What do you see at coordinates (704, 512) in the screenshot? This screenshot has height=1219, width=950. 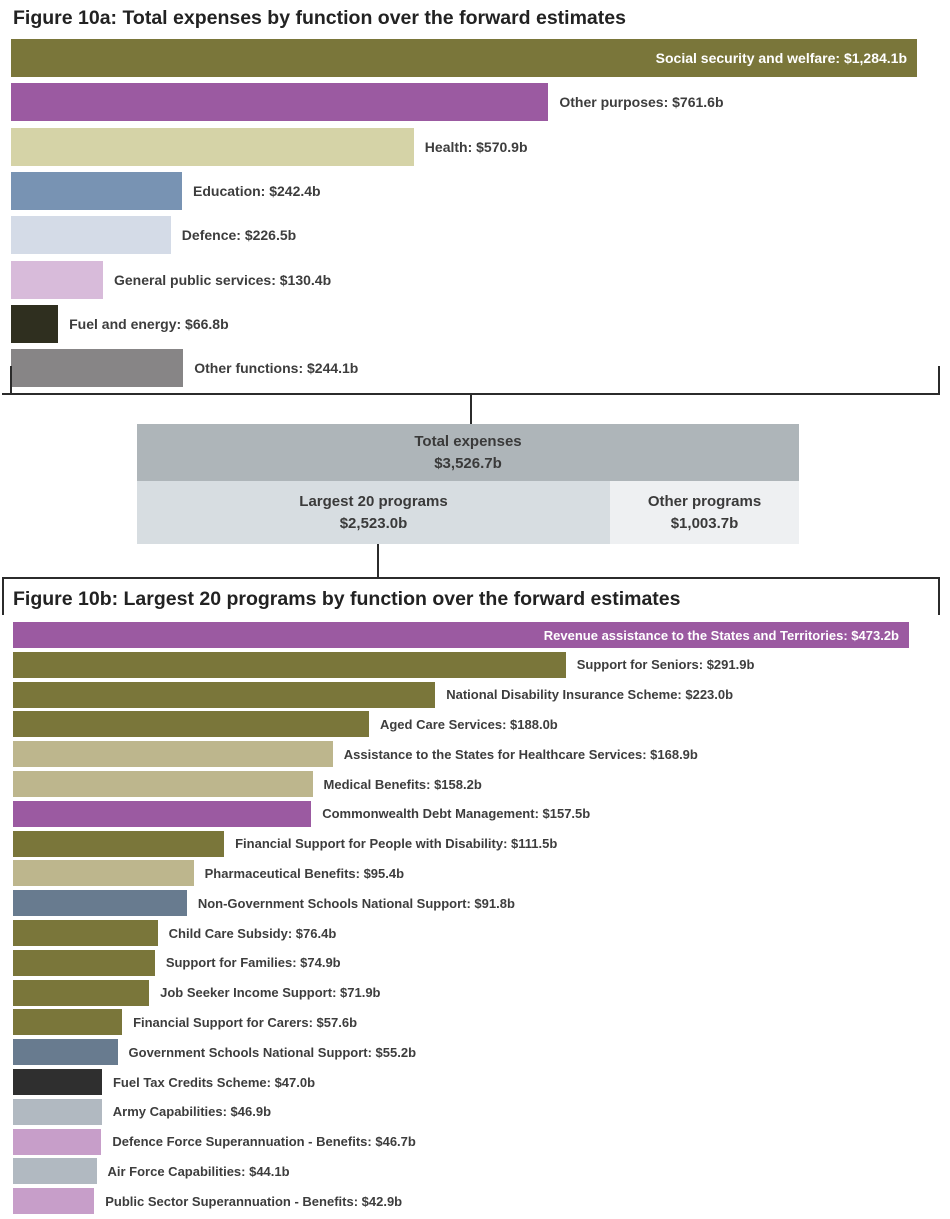 I see `other-programs-cell: Other programs $1,003.7b` at bounding box center [704, 512].